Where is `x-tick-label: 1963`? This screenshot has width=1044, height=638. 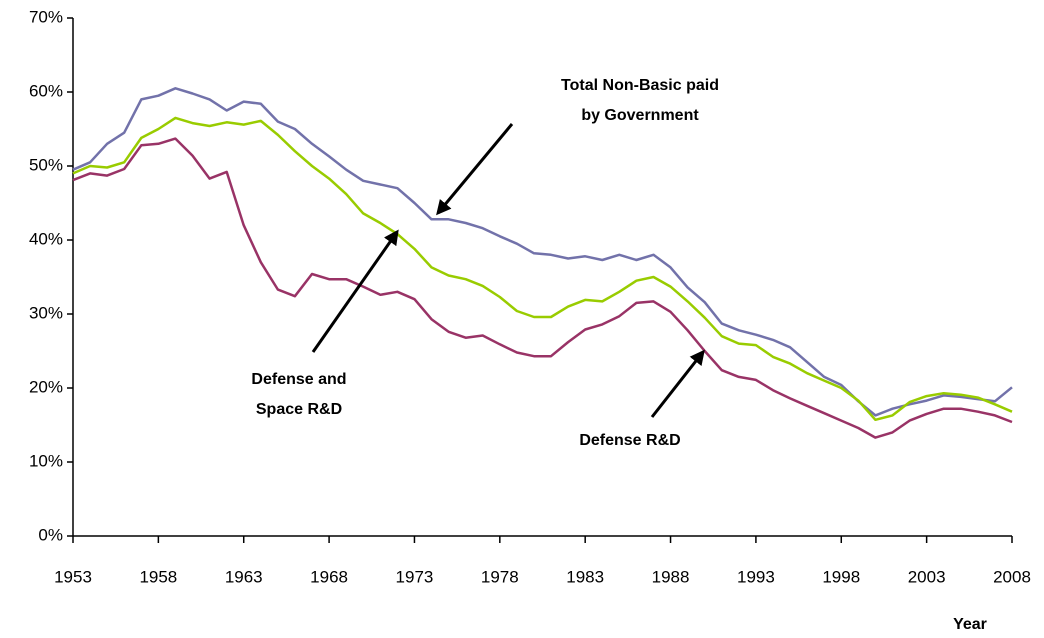
x-tick-label: 1963 is located at coordinates (244, 576).